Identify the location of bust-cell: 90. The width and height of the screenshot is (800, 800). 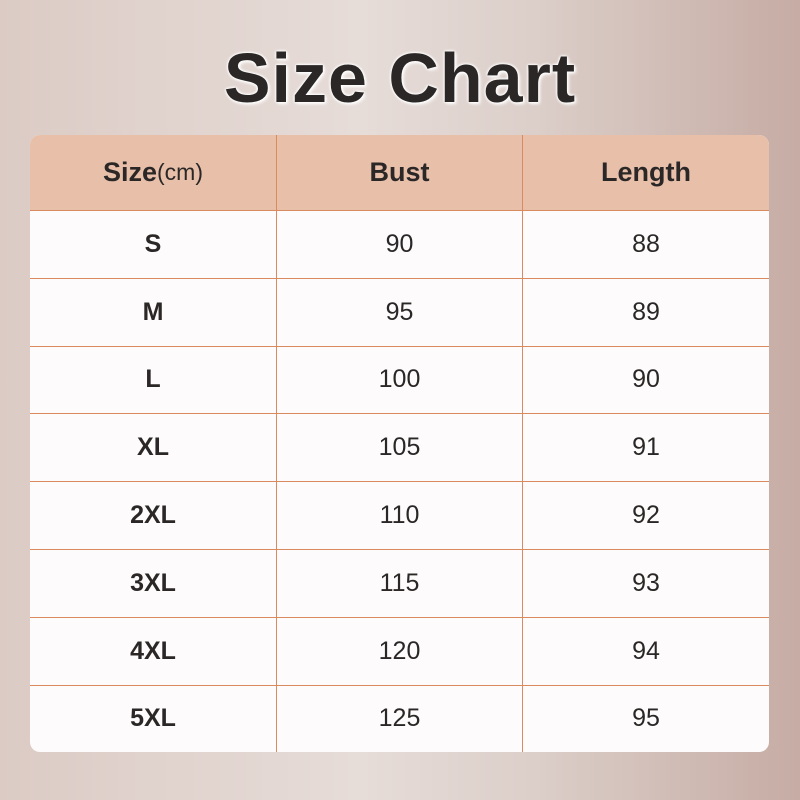
(399, 244).